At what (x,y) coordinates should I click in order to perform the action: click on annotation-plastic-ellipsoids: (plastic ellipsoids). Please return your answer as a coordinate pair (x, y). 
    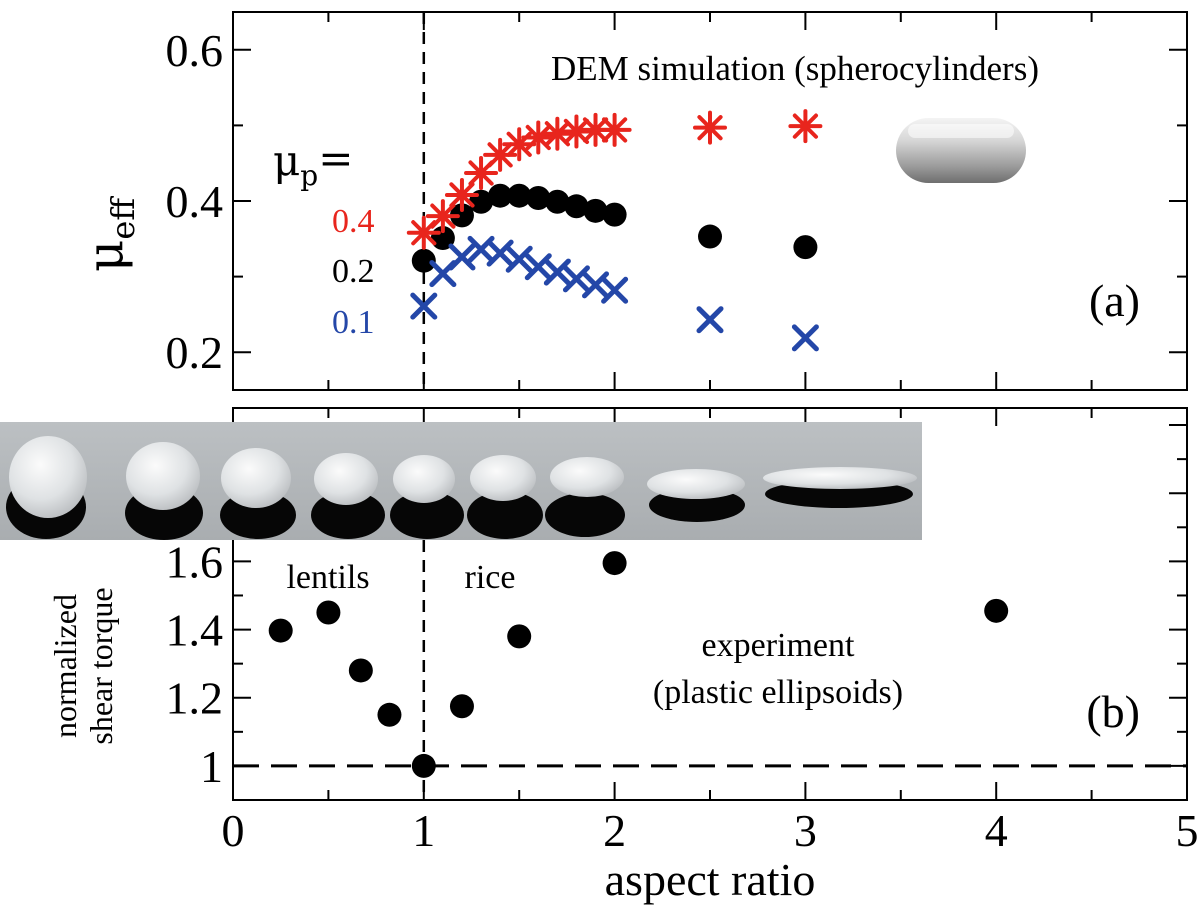
    Looking at the image, I should click on (778, 692).